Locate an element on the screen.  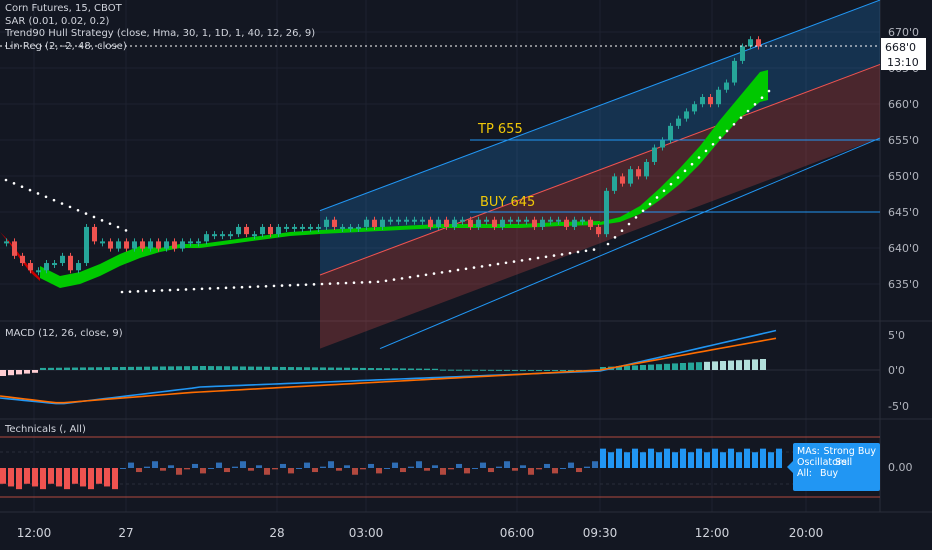
price-tick-label: 655'0 is located at coordinates (903, 140).